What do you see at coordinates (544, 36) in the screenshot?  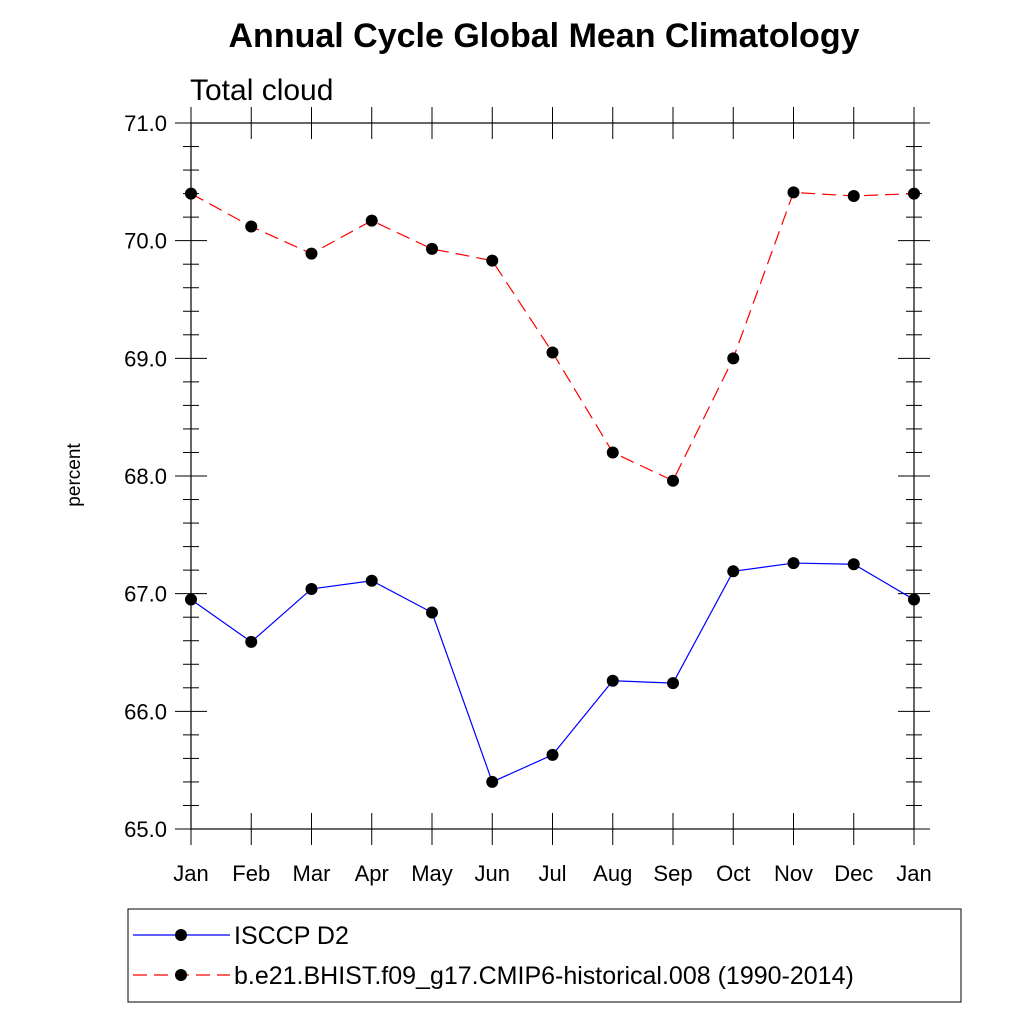 I see `chart-title: Annual Cycle Global Mean Climatology` at bounding box center [544, 36].